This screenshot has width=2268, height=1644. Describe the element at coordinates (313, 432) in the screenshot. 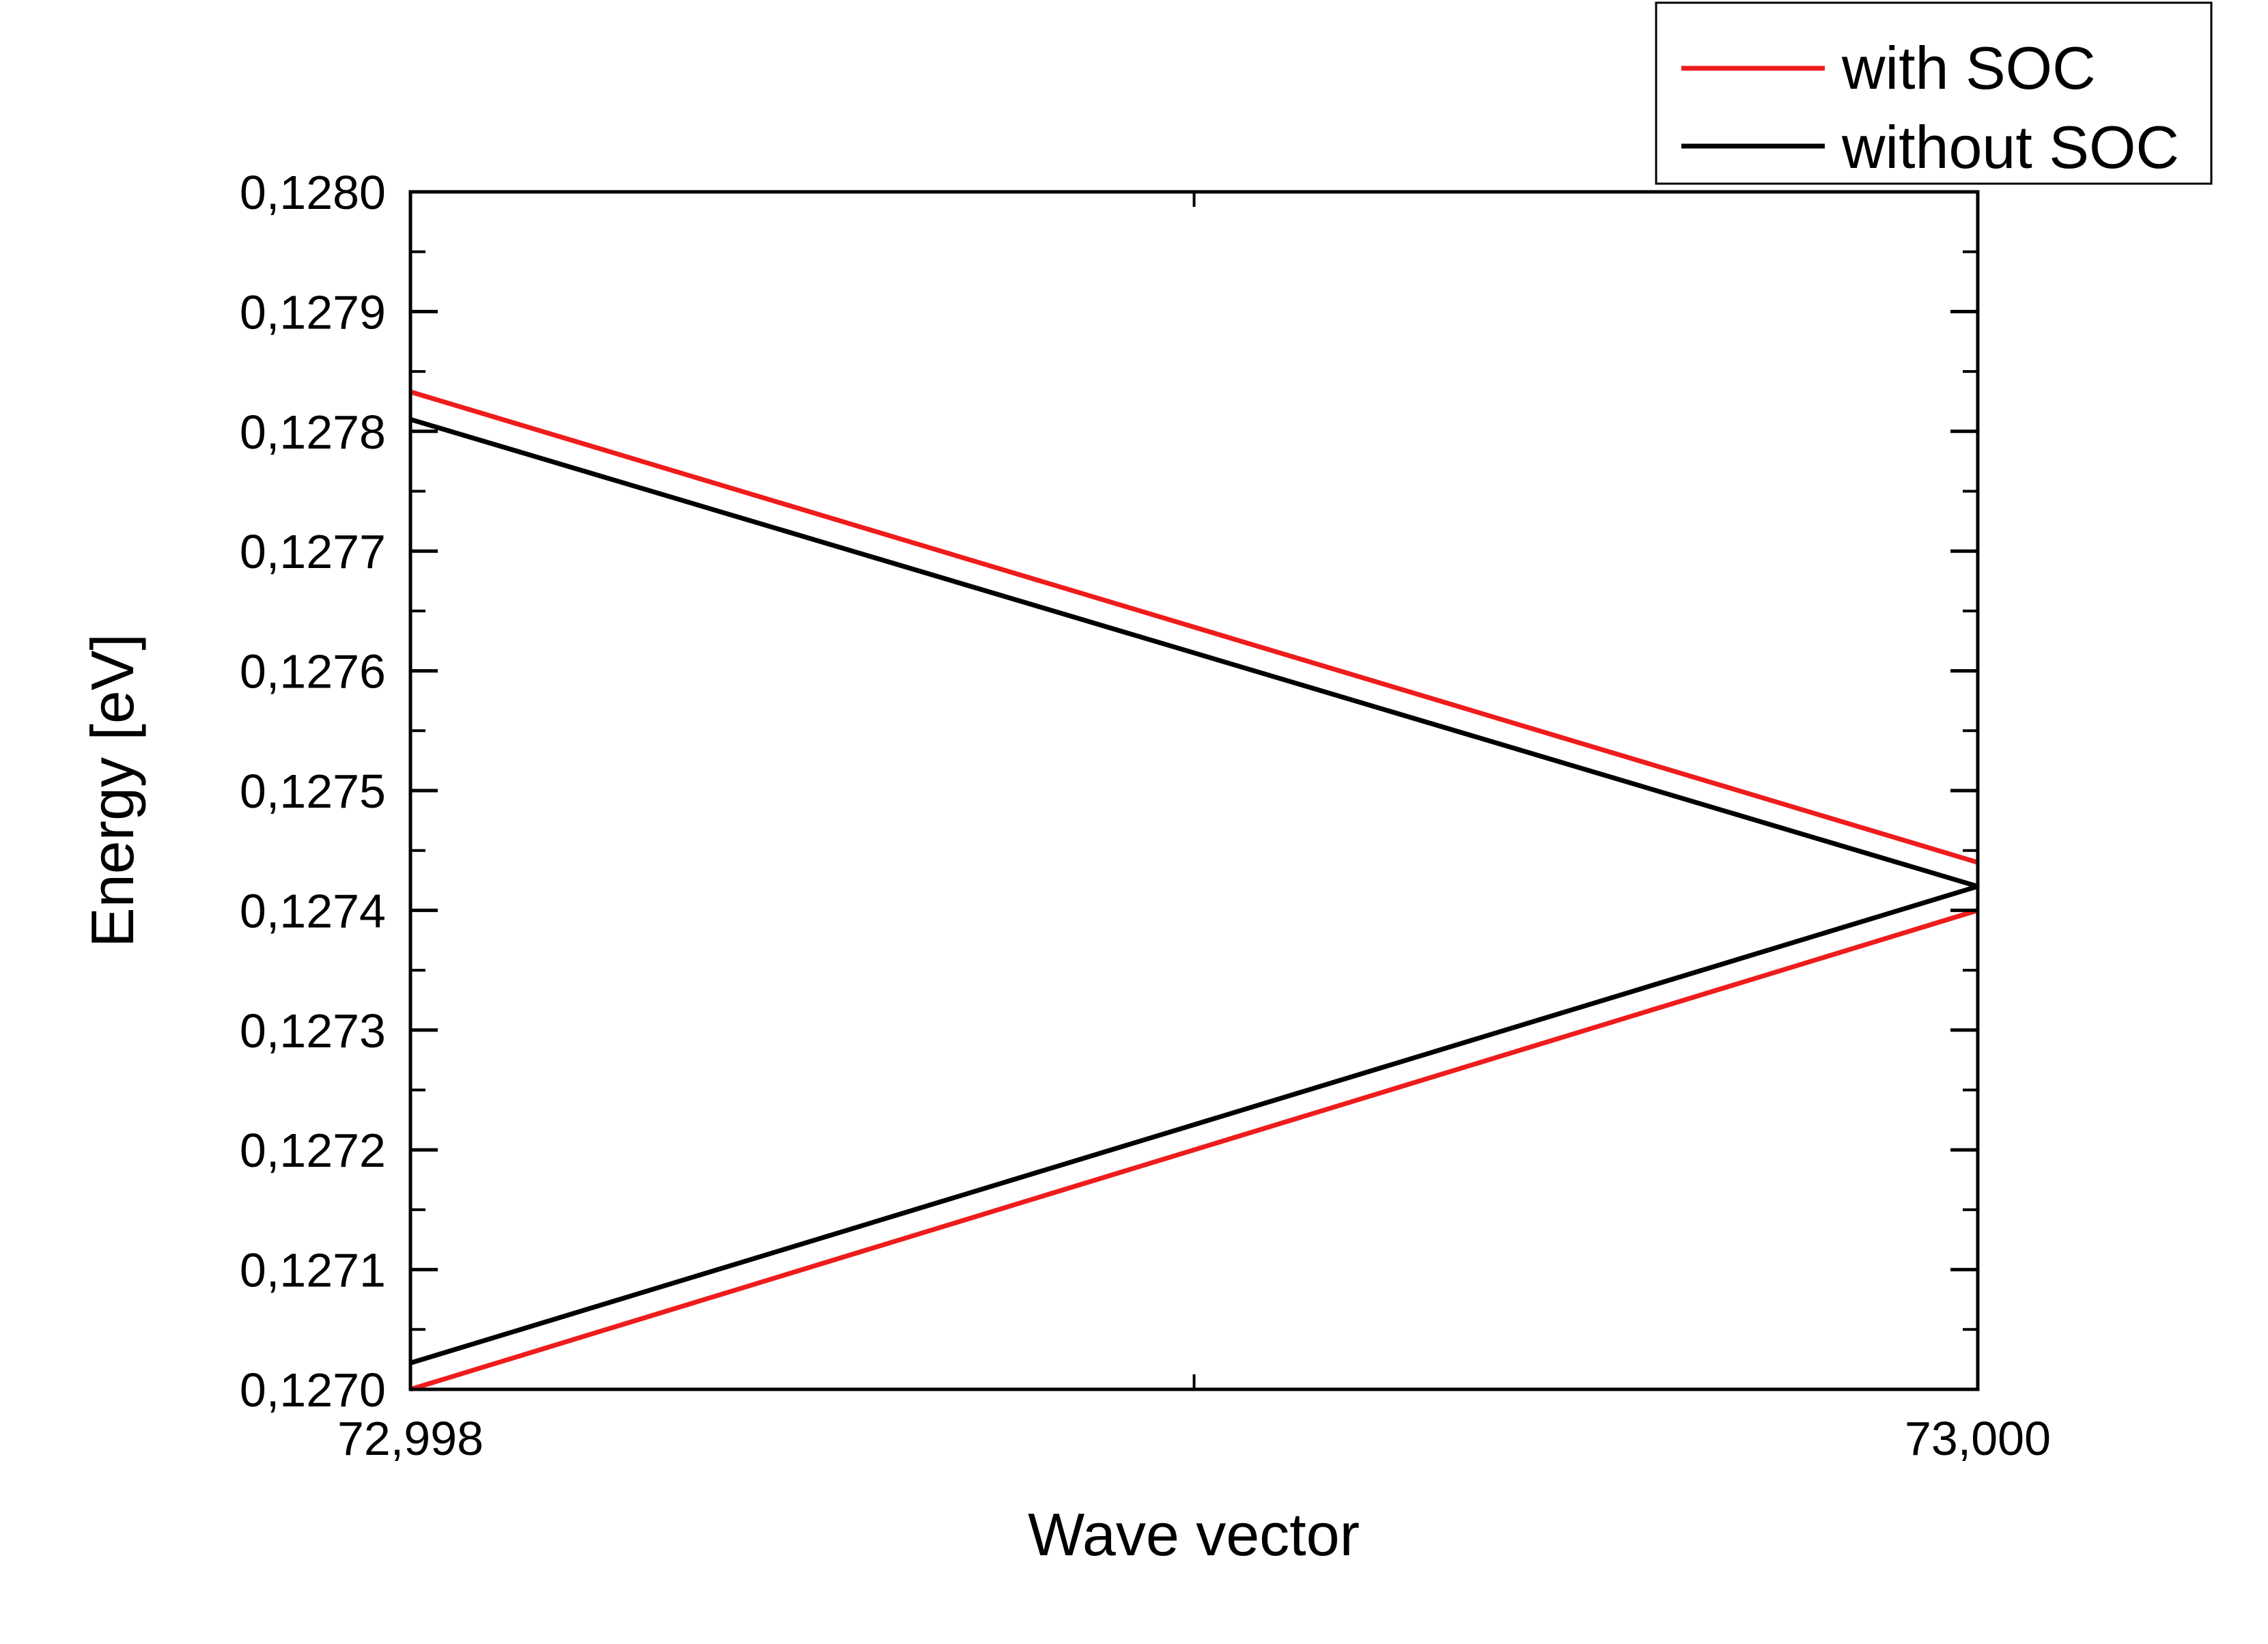

I see `y-tick-label: 0,1278` at that location.